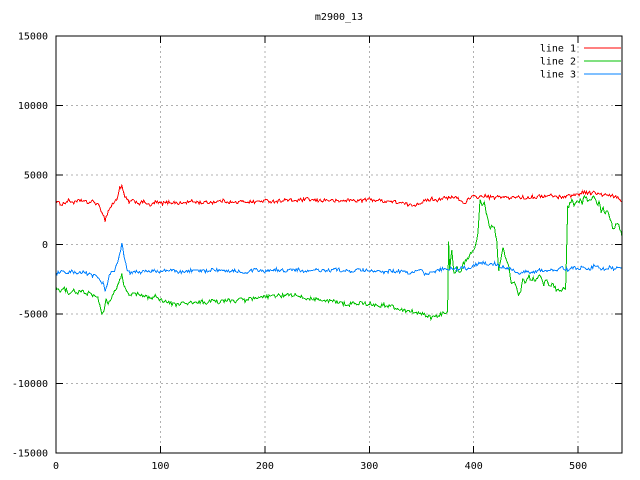 This screenshot has height=480, width=640. Describe the element at coordinates (33, 315) in the screenshot. I see `y-tick-label: -5000` at that location.